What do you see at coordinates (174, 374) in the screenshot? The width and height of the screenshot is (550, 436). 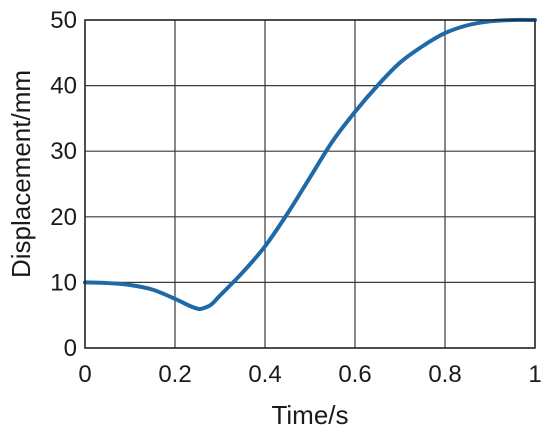 I see `x-tick-label-1: 0.2` at bounding box center [174, 374].